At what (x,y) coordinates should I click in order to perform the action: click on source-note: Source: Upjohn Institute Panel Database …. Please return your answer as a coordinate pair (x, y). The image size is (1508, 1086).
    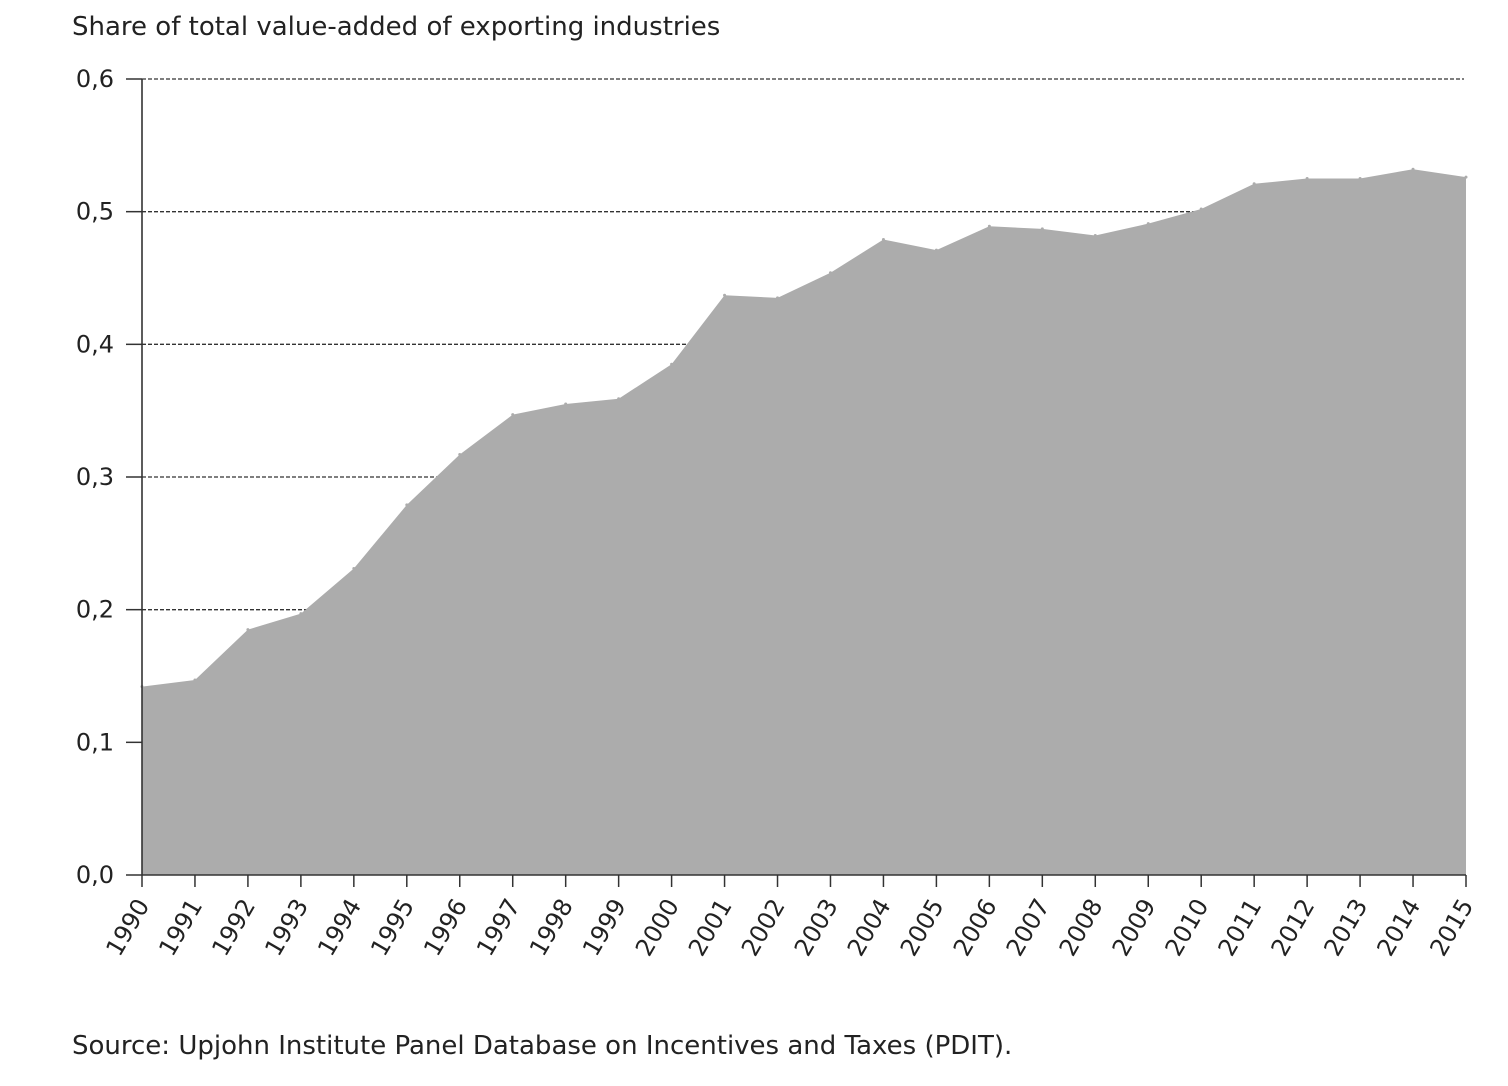
    Looking at the image, I should click on (542, 1046).